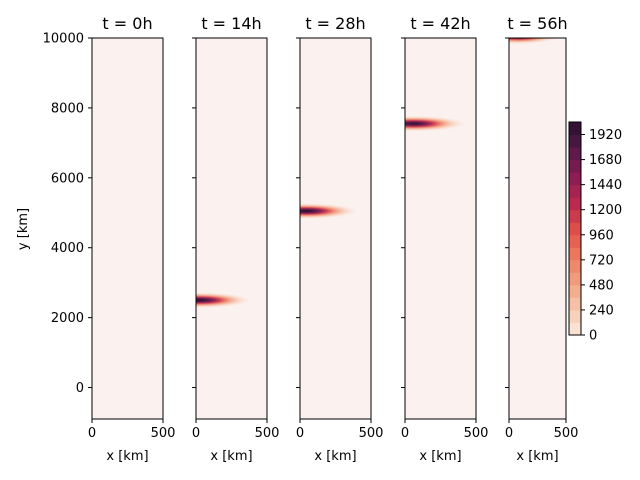  I want to click on colorbar-tick-label: 480, so click(601, 285).